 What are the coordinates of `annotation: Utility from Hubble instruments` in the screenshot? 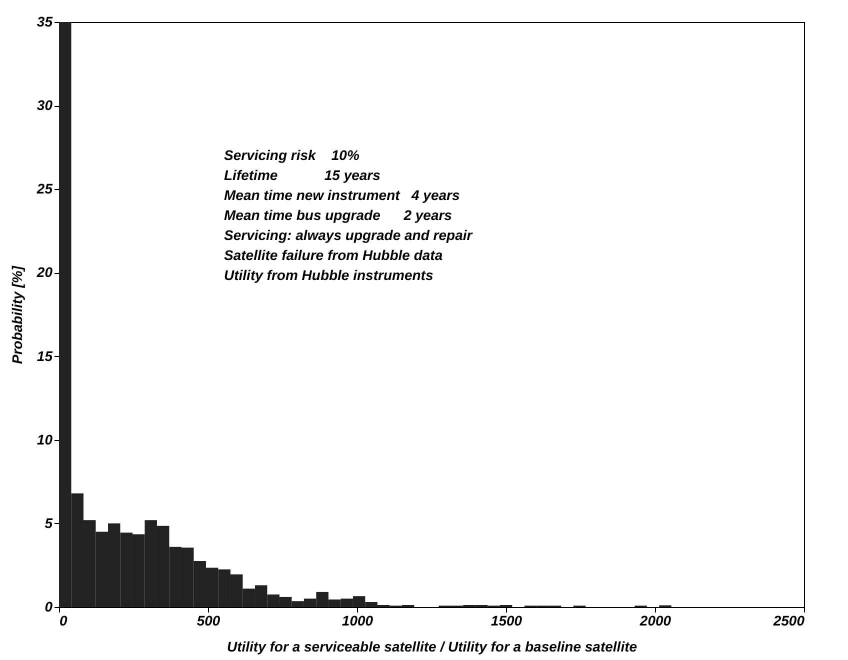 It's located at (329, 275).